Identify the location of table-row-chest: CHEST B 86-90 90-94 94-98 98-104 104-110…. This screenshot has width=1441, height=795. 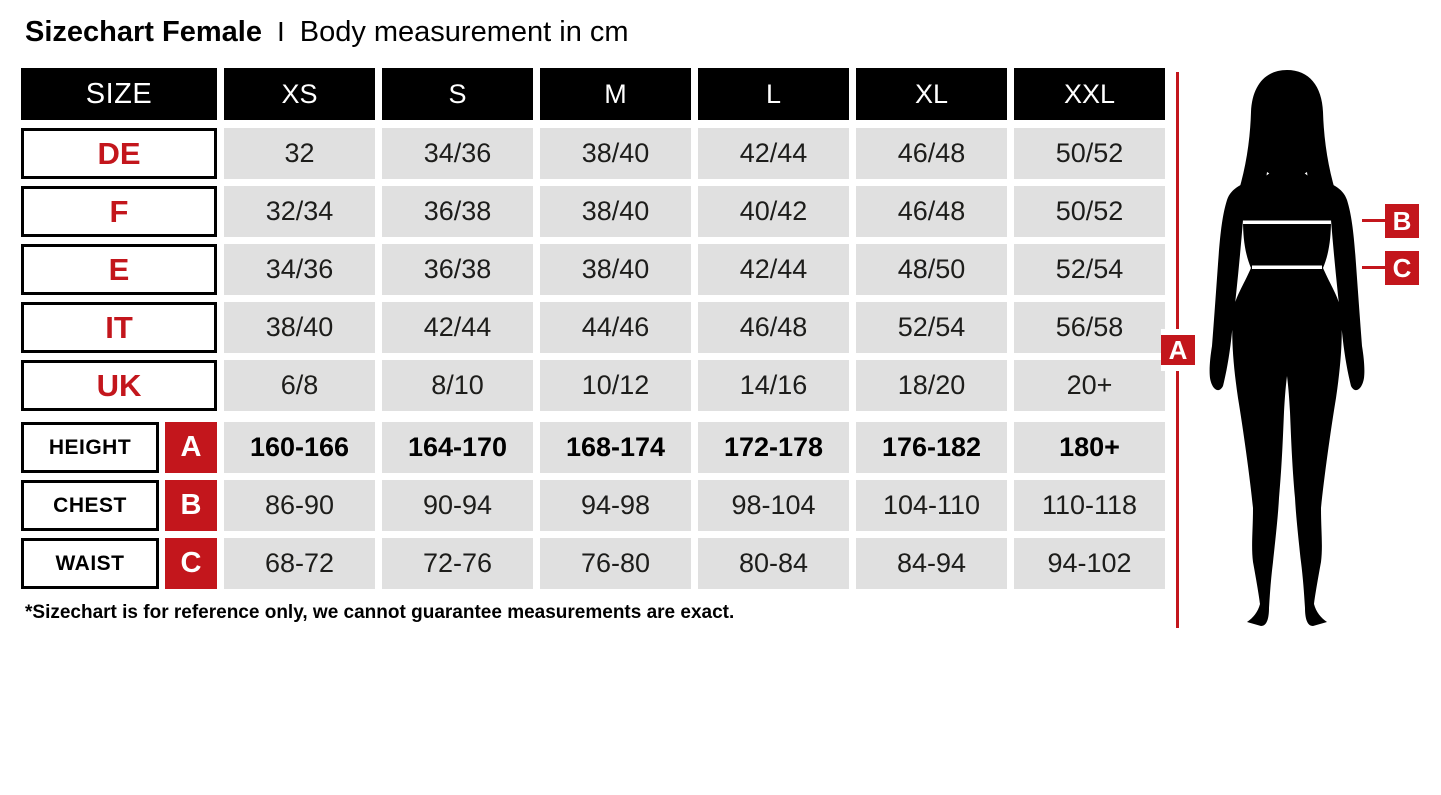
(593, 505).